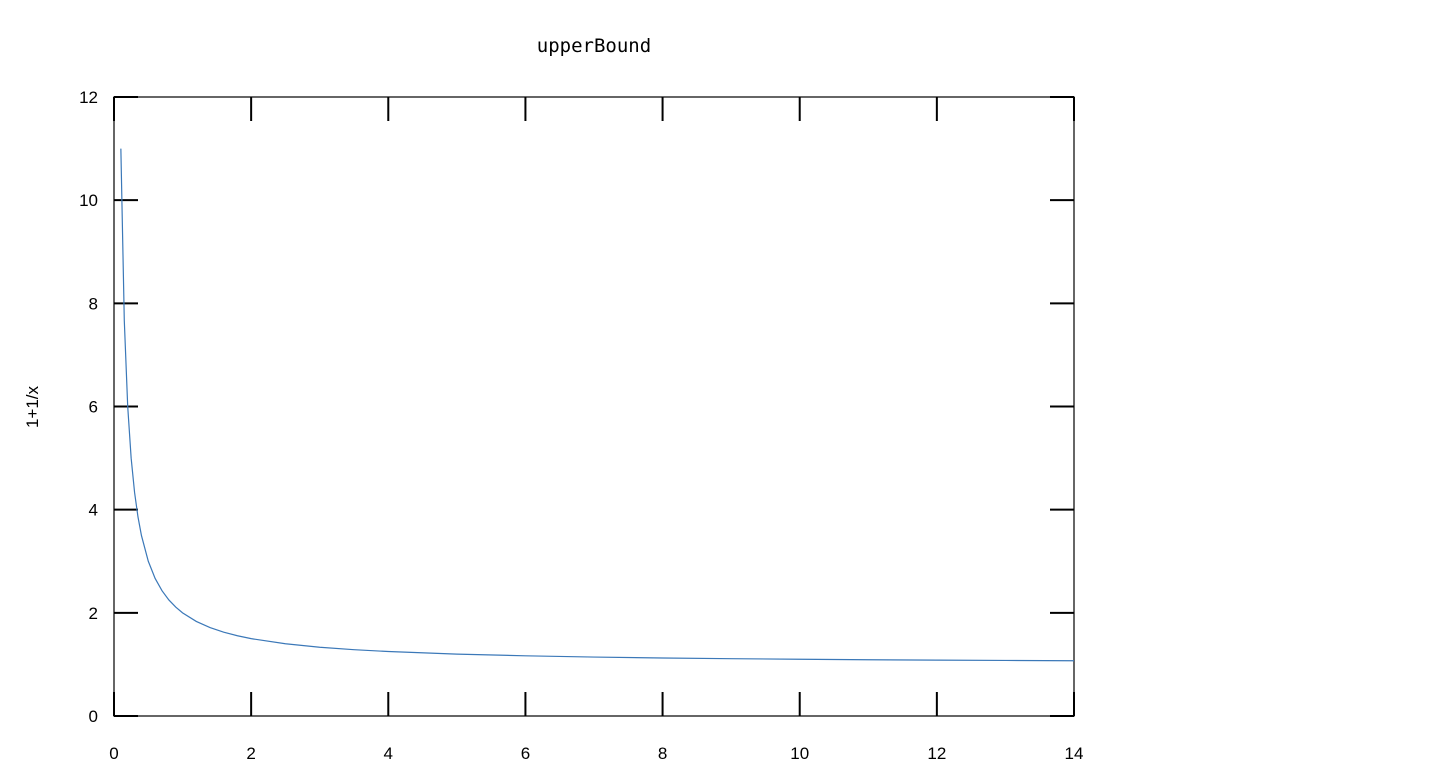  Describe the element at coordinates (93, 613) in the screenshot. I see `y-tick-label: 2` at that location.